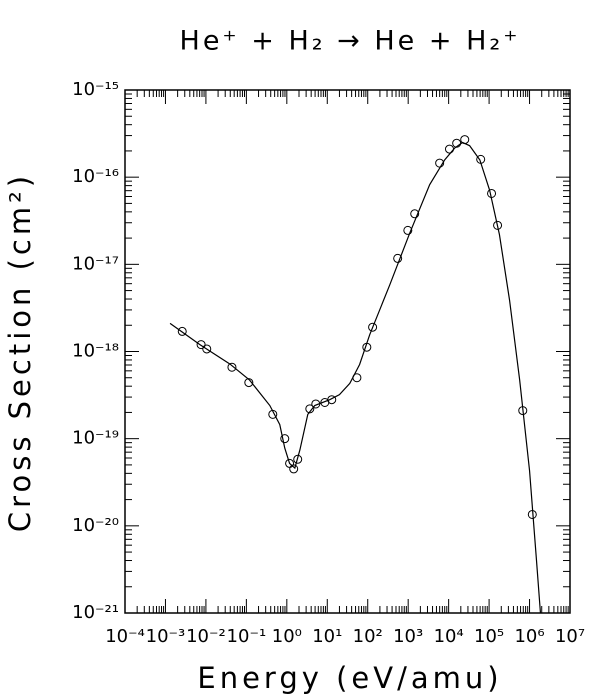  What do you see at coordinates (95, 263) in the screenshot?
I see `y-tick-label: 10⁻¹⁷` at bounding box center [95, 263].